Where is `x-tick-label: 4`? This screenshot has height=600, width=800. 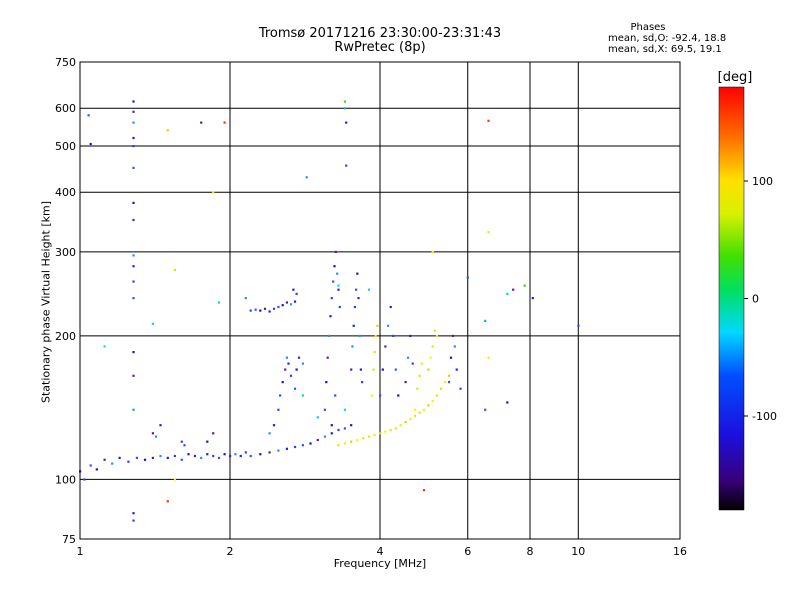
x-tick-label: 4 is located at coordinates (380, 551).